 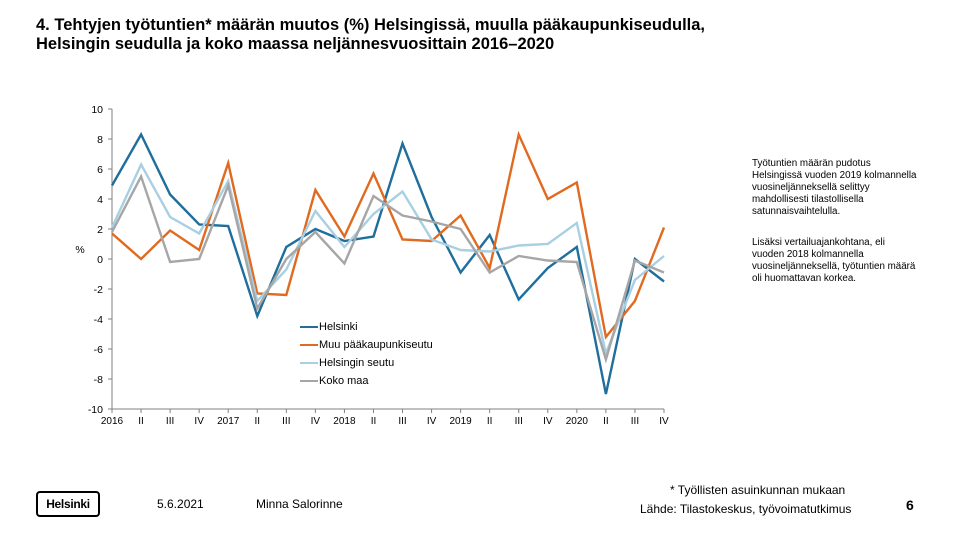 What do you see at coordinates (344, 421) in the screenshot?
I see `x-tick-label: 2018` at bounding box center [344, 421].